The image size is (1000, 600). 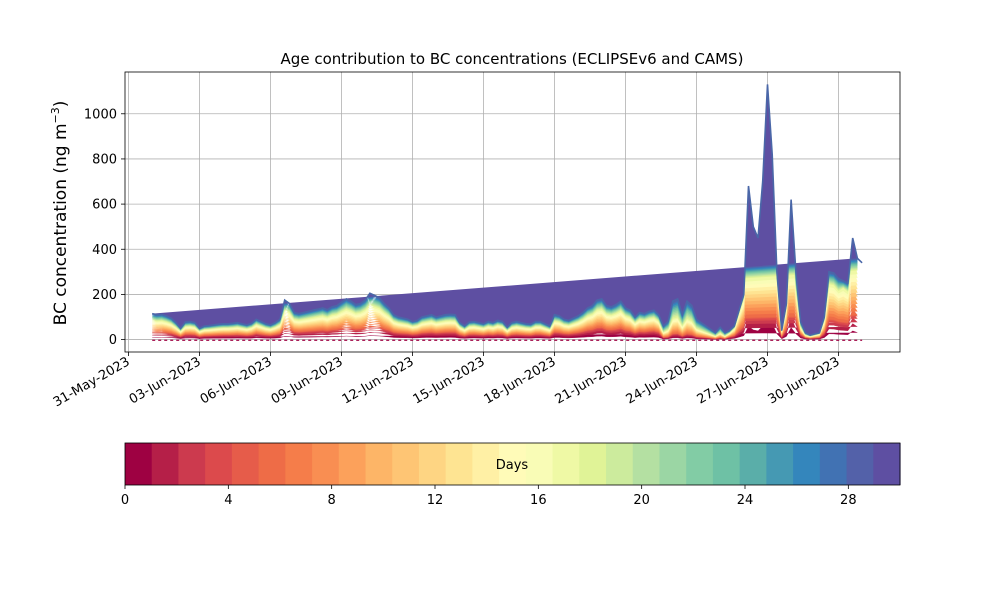 I want to click on y-tick-label: 800, so click(x=104, y=159).